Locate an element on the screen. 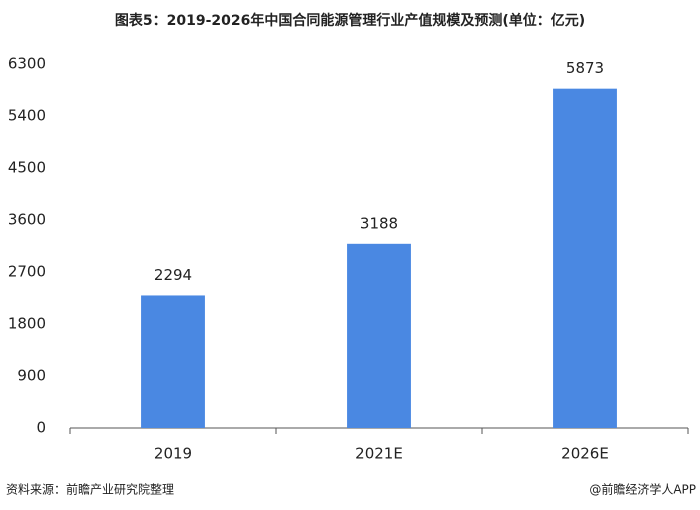  source-note: 资料来源：前瞻产业研究院整理 is located at coordinates (90, 489).